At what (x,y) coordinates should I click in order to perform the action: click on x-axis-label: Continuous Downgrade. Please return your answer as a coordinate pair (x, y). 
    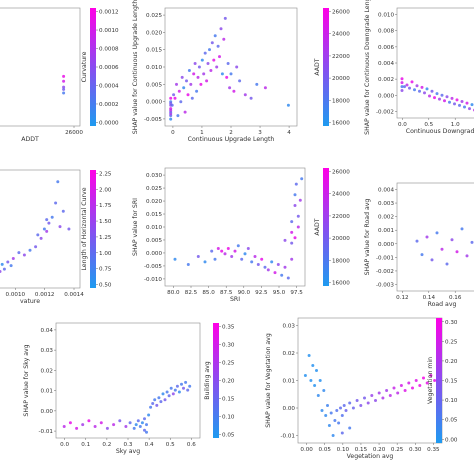
    Looking at the image, I should click on (440, 131).